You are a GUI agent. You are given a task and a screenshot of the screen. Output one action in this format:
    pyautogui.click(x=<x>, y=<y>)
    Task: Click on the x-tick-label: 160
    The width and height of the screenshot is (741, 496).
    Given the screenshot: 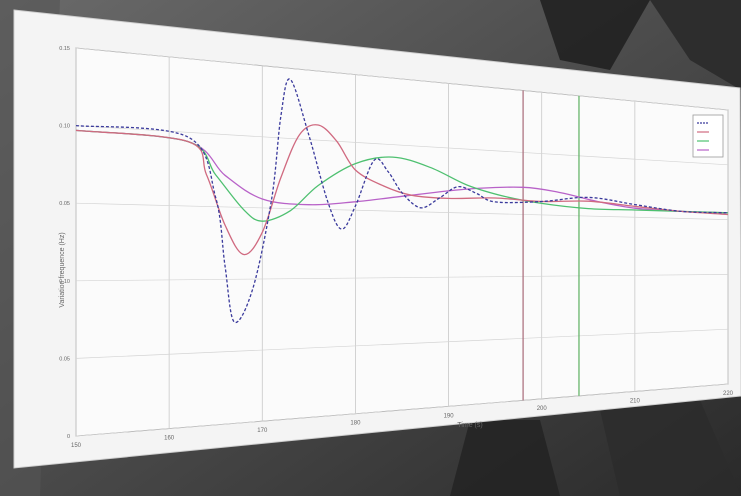 What is the action you would take?
    pyautogui.click(x=169, y=439)
    